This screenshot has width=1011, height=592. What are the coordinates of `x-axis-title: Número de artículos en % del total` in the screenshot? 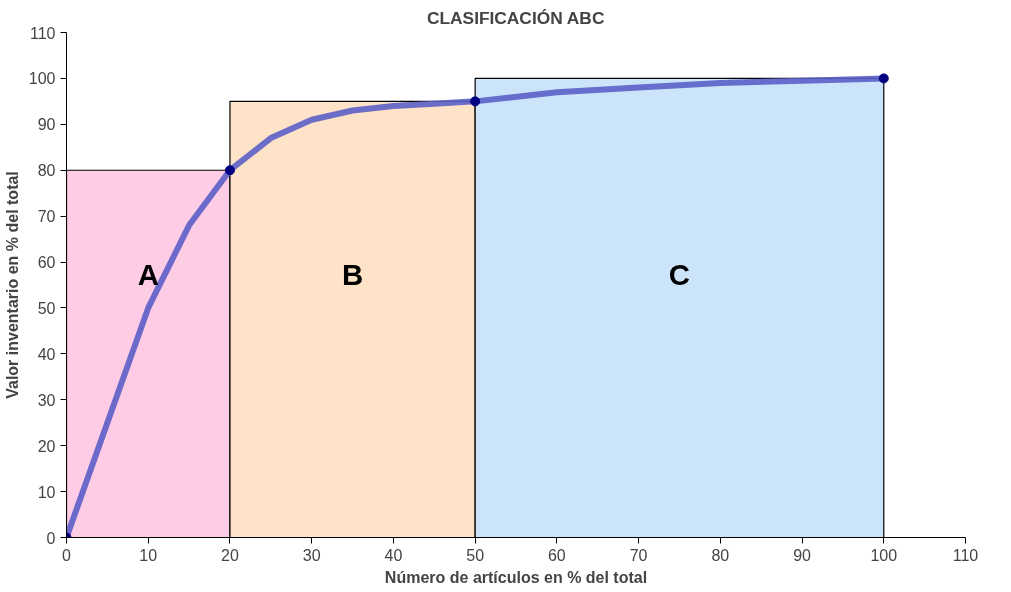 It's located at (516, 577).